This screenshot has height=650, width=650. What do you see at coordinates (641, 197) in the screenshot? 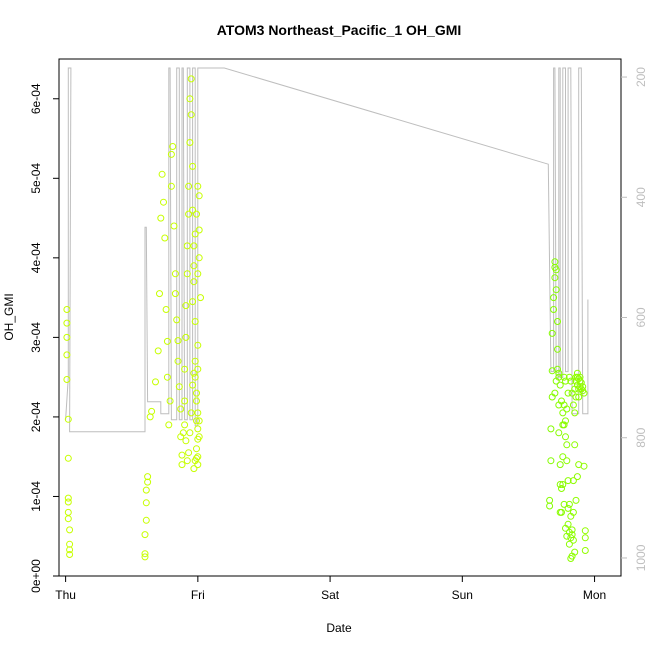
I see `y2-tick-label: 400` at bounding box center [641, 197].